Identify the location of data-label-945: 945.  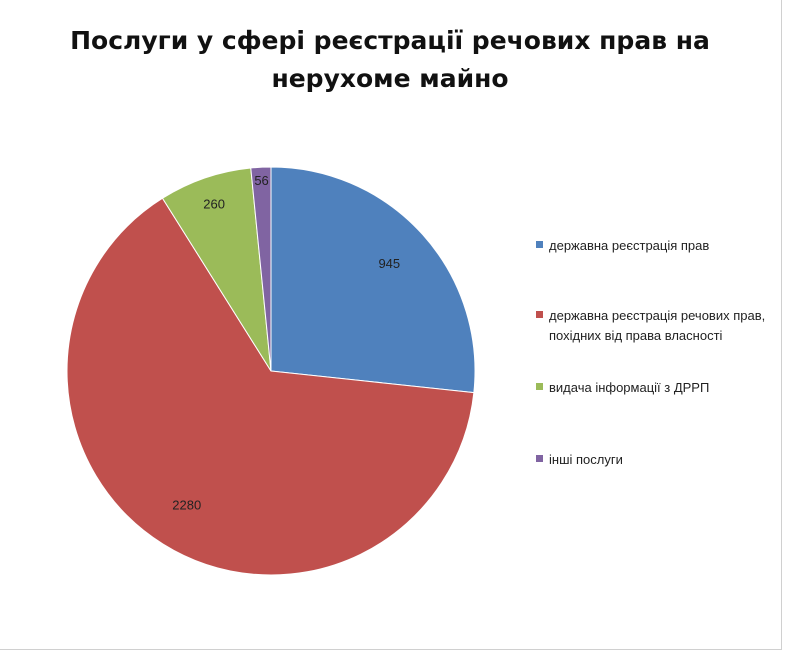
(389, 263).